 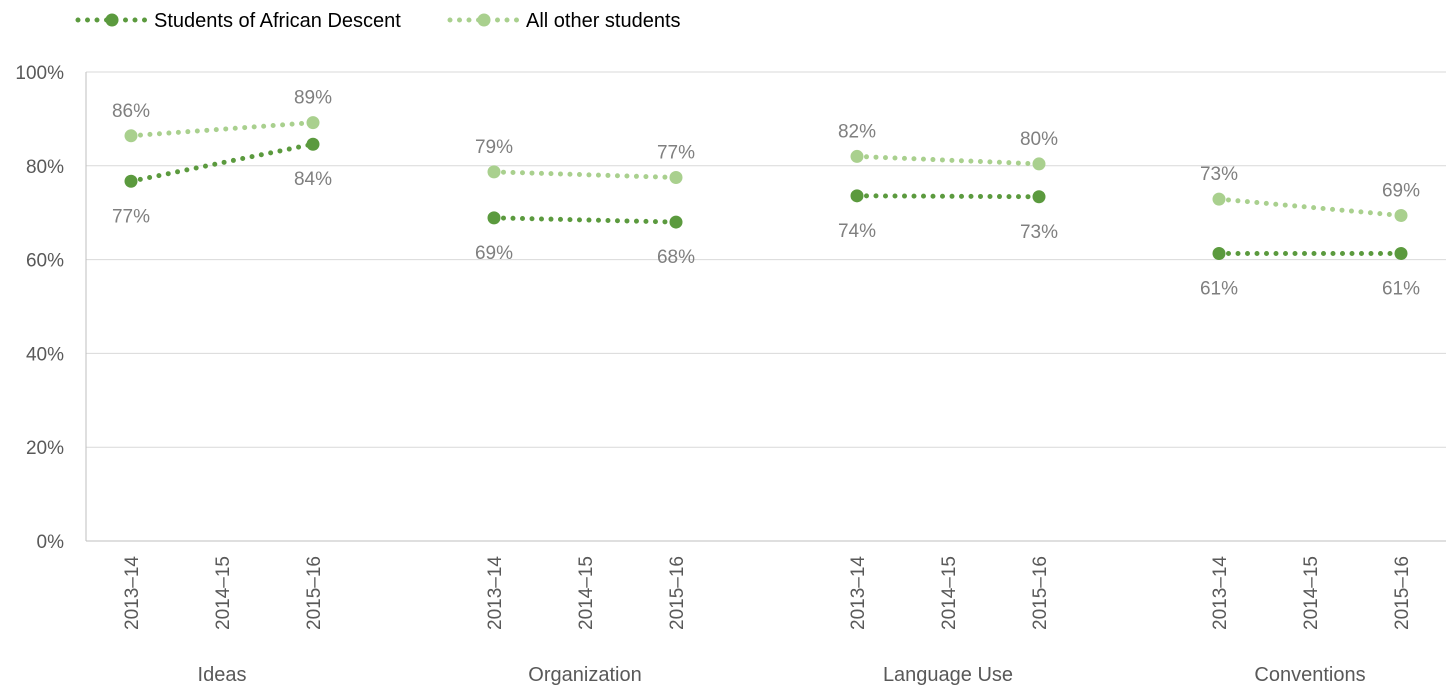 I want to click on legend-label-all-other: All other students, so click(x=603, y=21).